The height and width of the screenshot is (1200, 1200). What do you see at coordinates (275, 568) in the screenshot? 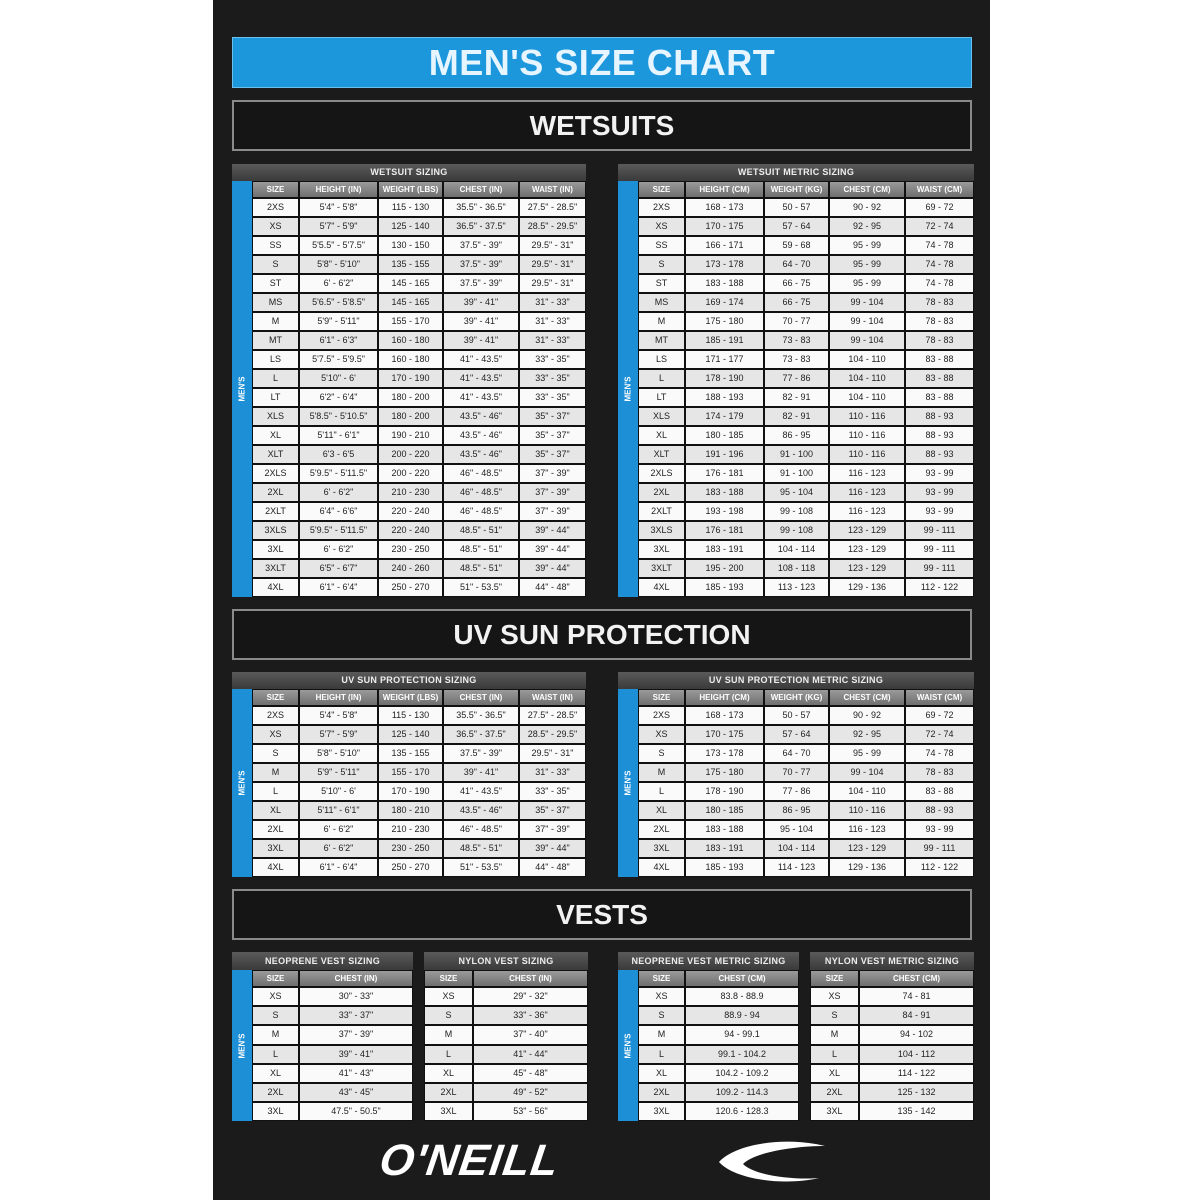
I see `size-cell: 3XLT` at bounding box center [275, 568].